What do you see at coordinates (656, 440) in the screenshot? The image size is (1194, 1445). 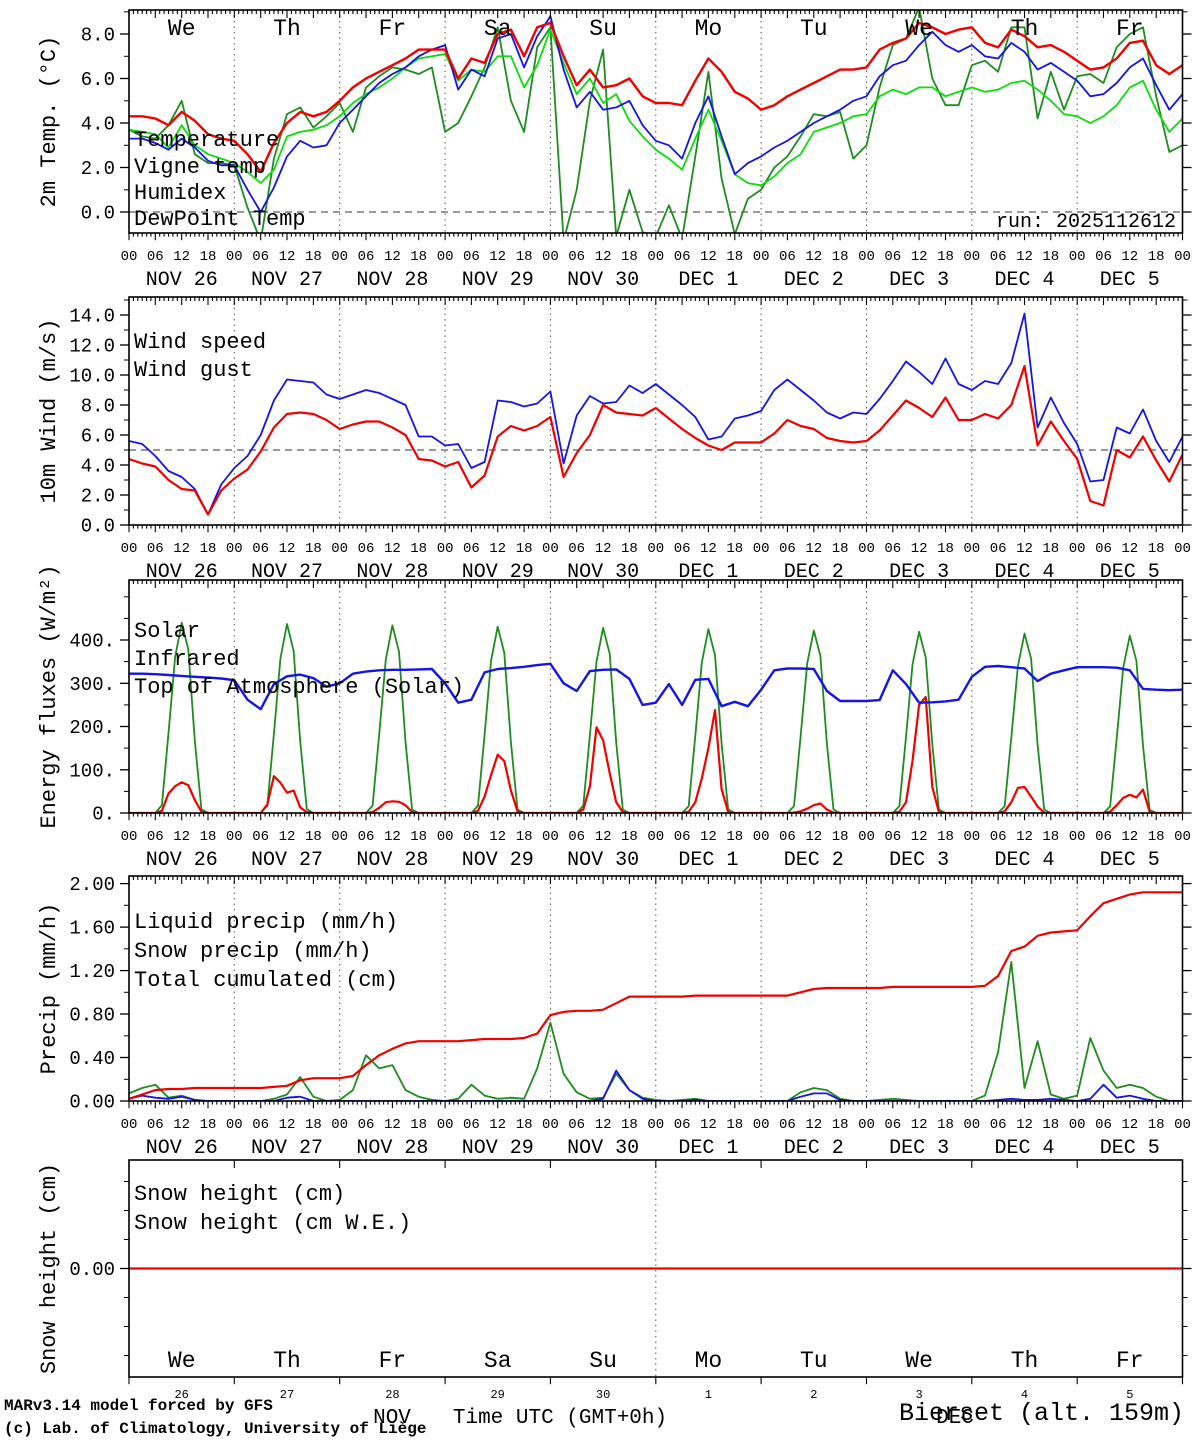 I see `wind-speed-series` at bounding box center [656, 440].